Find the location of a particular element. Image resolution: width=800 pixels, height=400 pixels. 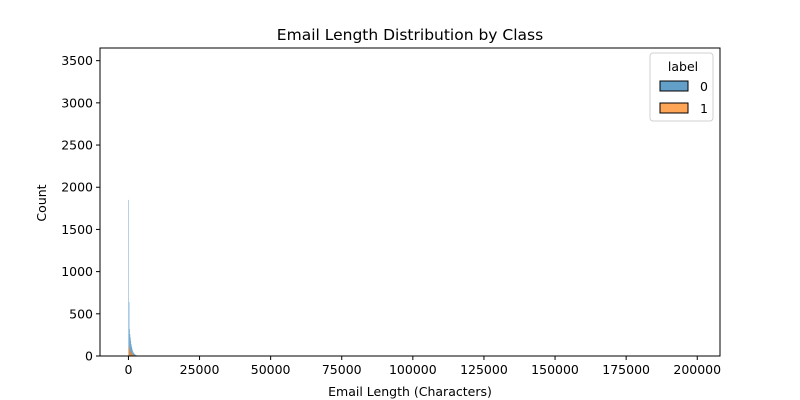

y-tick-label-0: 0 is located at coordinates (89, 356).